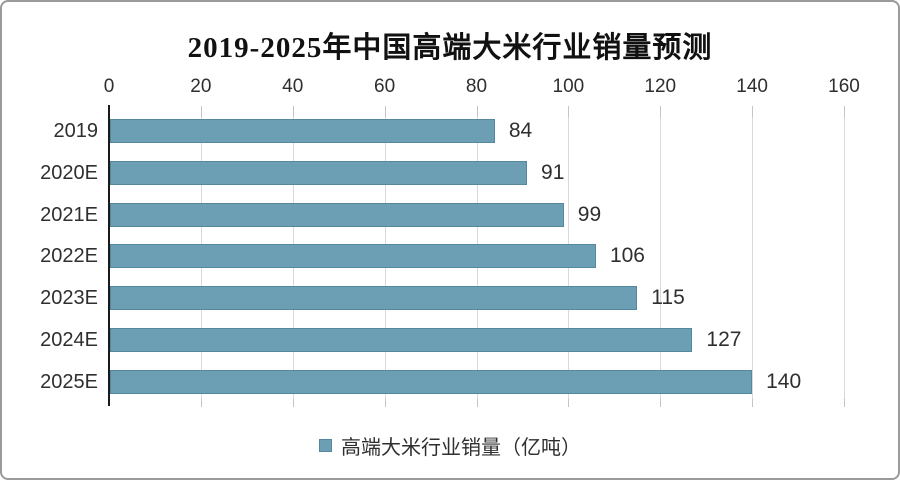  I want to click on legend: 高端大米行业销量（亿吨）, so click(450, 445).